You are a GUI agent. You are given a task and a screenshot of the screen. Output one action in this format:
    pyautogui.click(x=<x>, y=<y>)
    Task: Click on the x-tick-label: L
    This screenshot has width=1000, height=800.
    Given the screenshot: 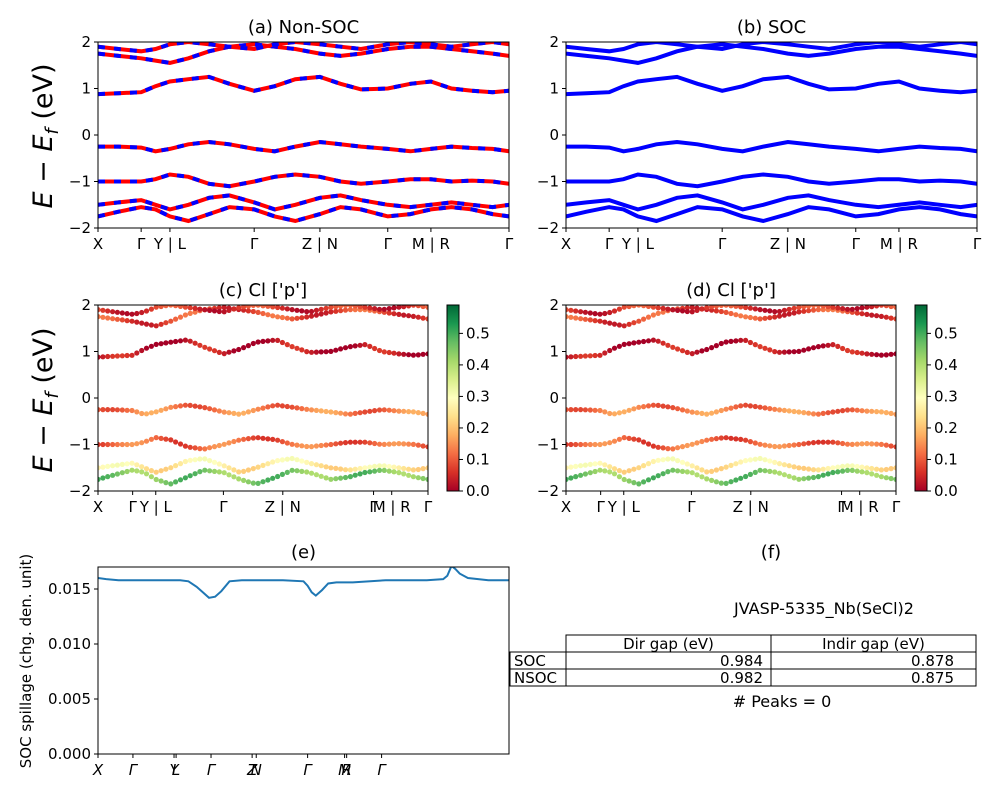 What is the action you would take?
    pyautogui.click(x=176, y=770)
    